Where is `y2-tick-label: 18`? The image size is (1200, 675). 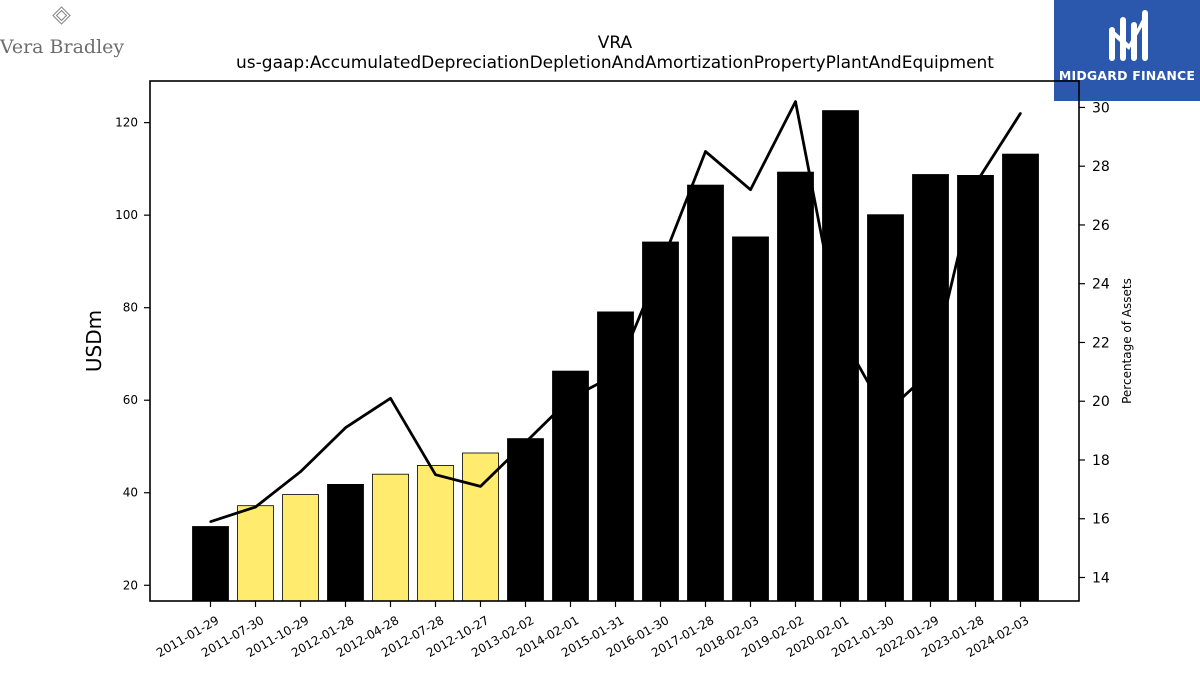 y2-tick-label: 18 is located at coordinates (1101, 461).